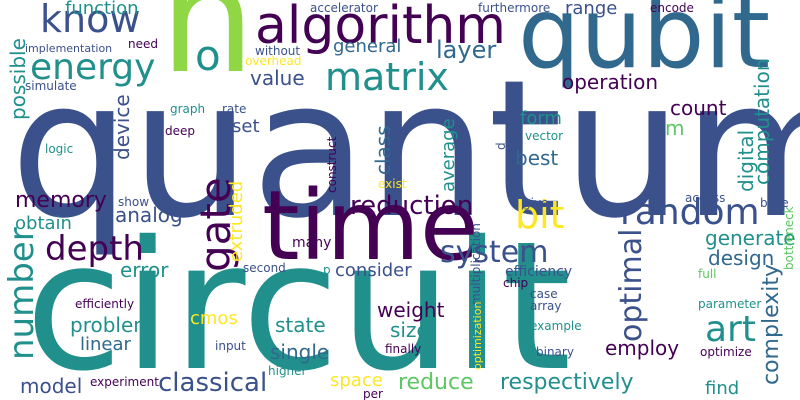 The height and width of the screenshot is (400, 800). What do you see at coordinates (476, 264) in the screenshot?
I see `word-multiplication: multiplication` at bounding box center [476, 264].